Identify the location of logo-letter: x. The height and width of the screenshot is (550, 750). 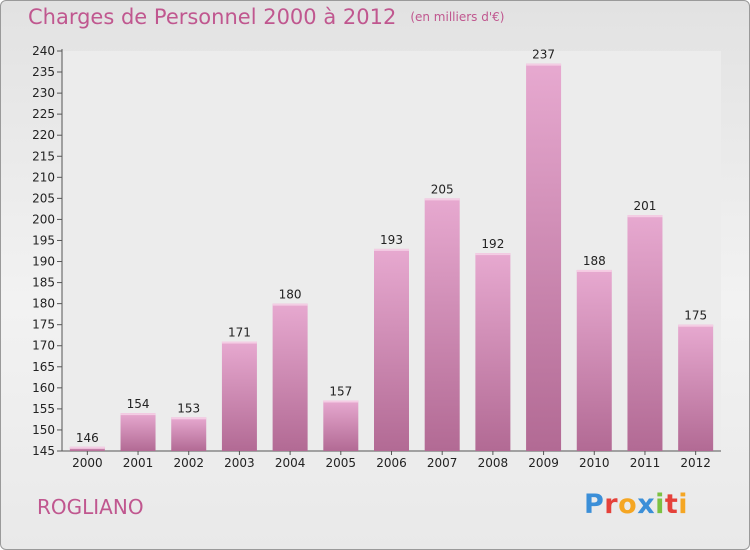
(646, 504).